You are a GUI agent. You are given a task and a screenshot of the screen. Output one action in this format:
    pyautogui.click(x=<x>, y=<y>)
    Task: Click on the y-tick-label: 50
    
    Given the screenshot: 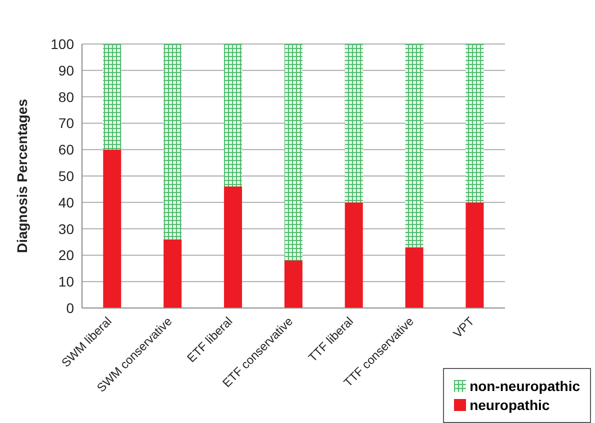 What is the action you would take?
    pyautogui.click(x=66, y=176)
    